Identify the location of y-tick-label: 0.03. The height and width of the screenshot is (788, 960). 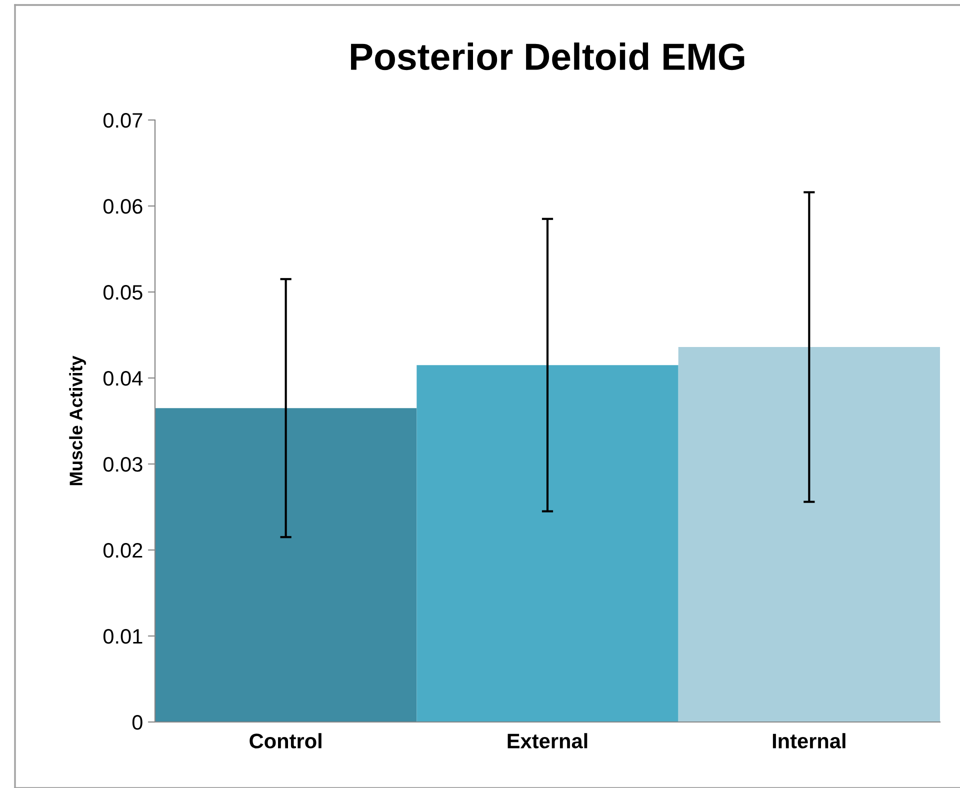
(122, 464).